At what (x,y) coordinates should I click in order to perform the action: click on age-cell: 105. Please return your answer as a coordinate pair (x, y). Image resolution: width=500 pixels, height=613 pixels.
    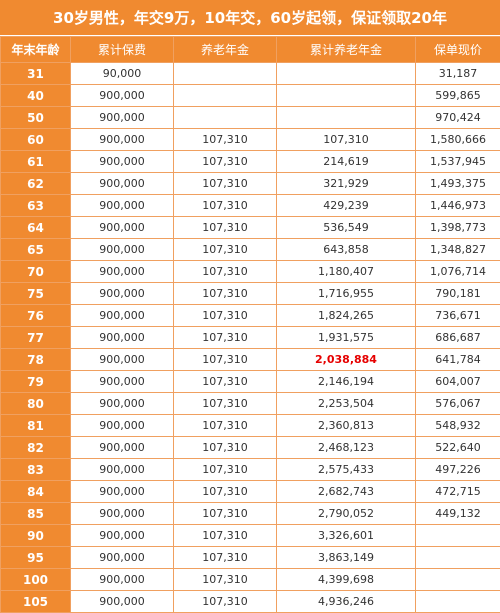
    Looking at the image, I should click on (36, 602).